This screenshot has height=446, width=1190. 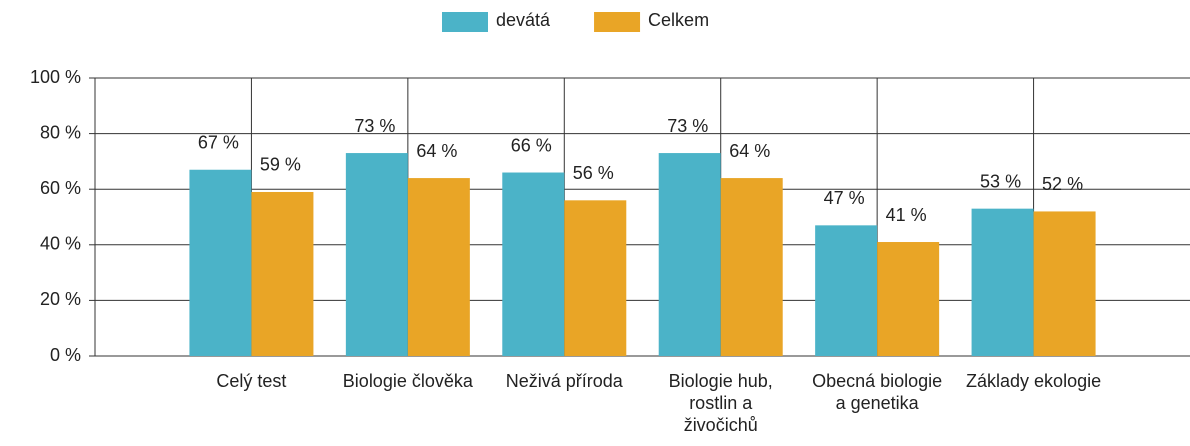 What do you see at coordinates (844, 198) in the screenshot?
I see `value-label: 47 %` at bounding box center [844, 198].